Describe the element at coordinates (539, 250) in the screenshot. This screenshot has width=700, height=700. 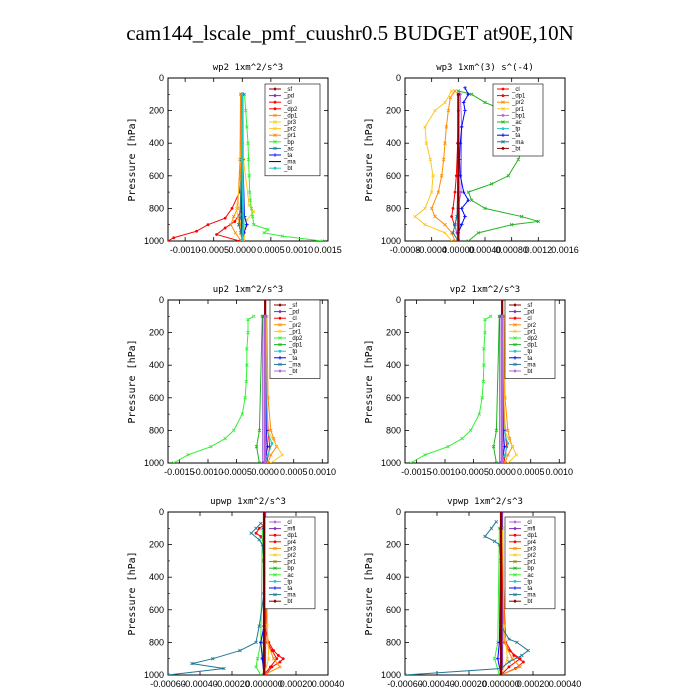
I see `x-tick-label: 0.0012` at that location.